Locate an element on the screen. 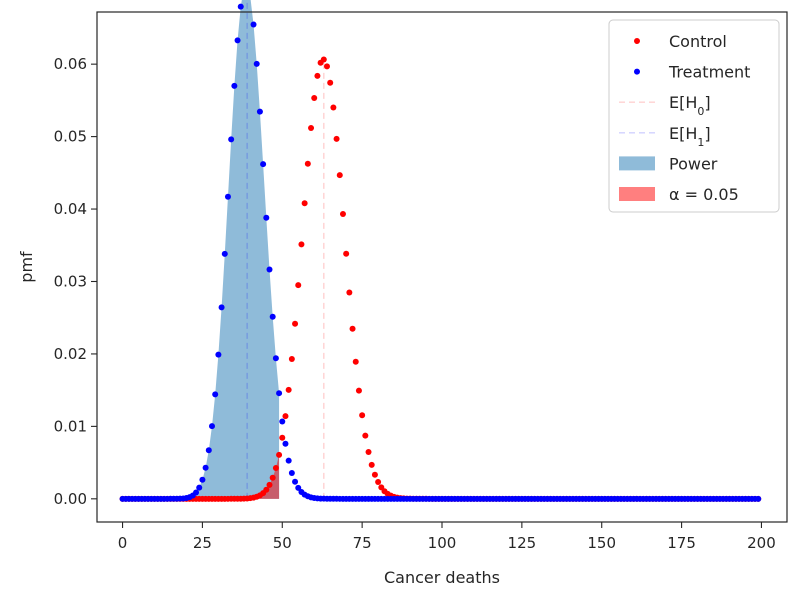  legend-treatment-symbol is located at coordinates (637, 71).